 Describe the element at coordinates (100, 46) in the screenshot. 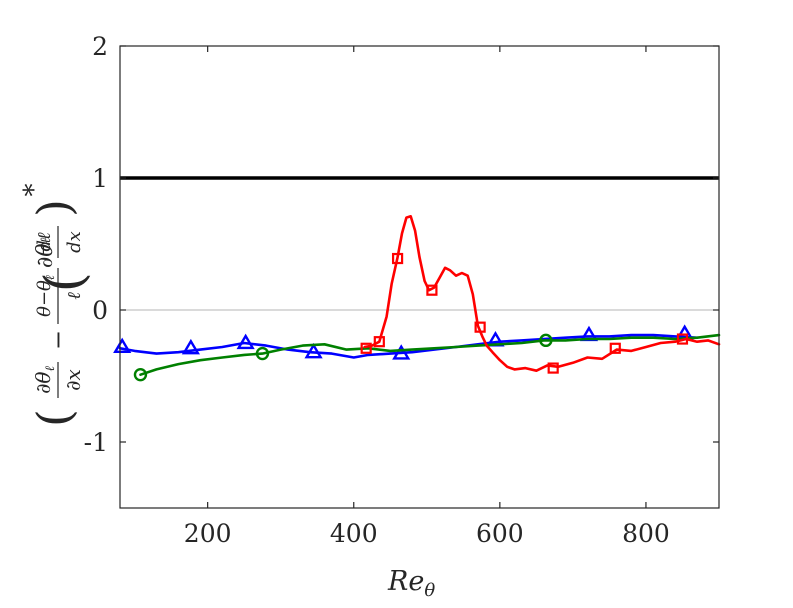

I see `y-tick-label: 2` at that location.